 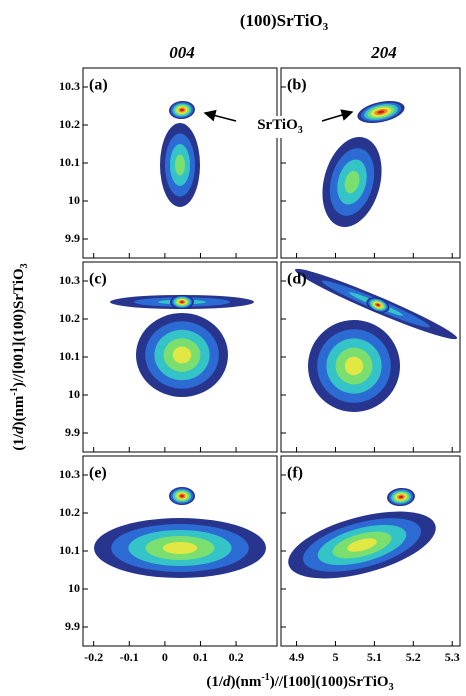 I want to click on x-tick-label: 0.1, so click(x=200, y=657).